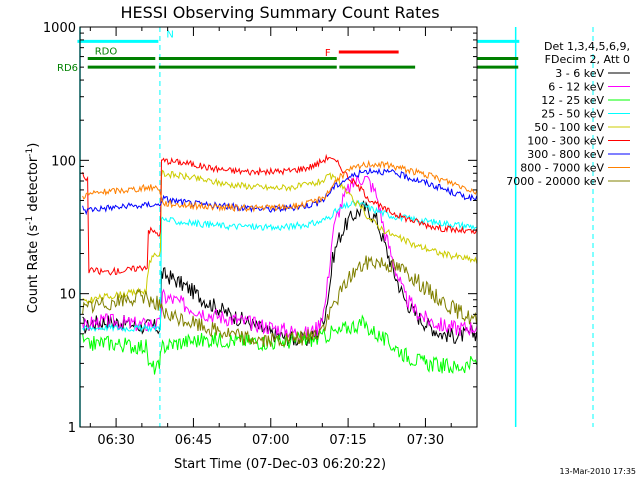  What do you see at coordinates (555, 181) in the screenshot?
I see `legend-label-8: 7000 - 20000 keV` at bounding box center [555, 181].